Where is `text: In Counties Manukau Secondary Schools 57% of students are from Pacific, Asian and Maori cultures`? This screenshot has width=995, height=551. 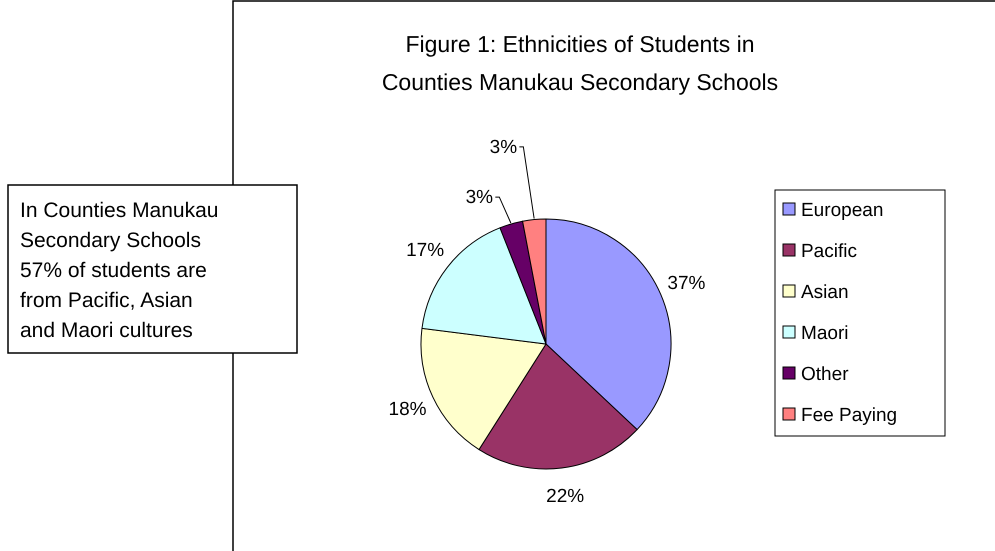
text: In Counties Manukau Secondary Schools 57% of students are from Pacific, Asian and Maori cultures is located at coordinates (119, 270).